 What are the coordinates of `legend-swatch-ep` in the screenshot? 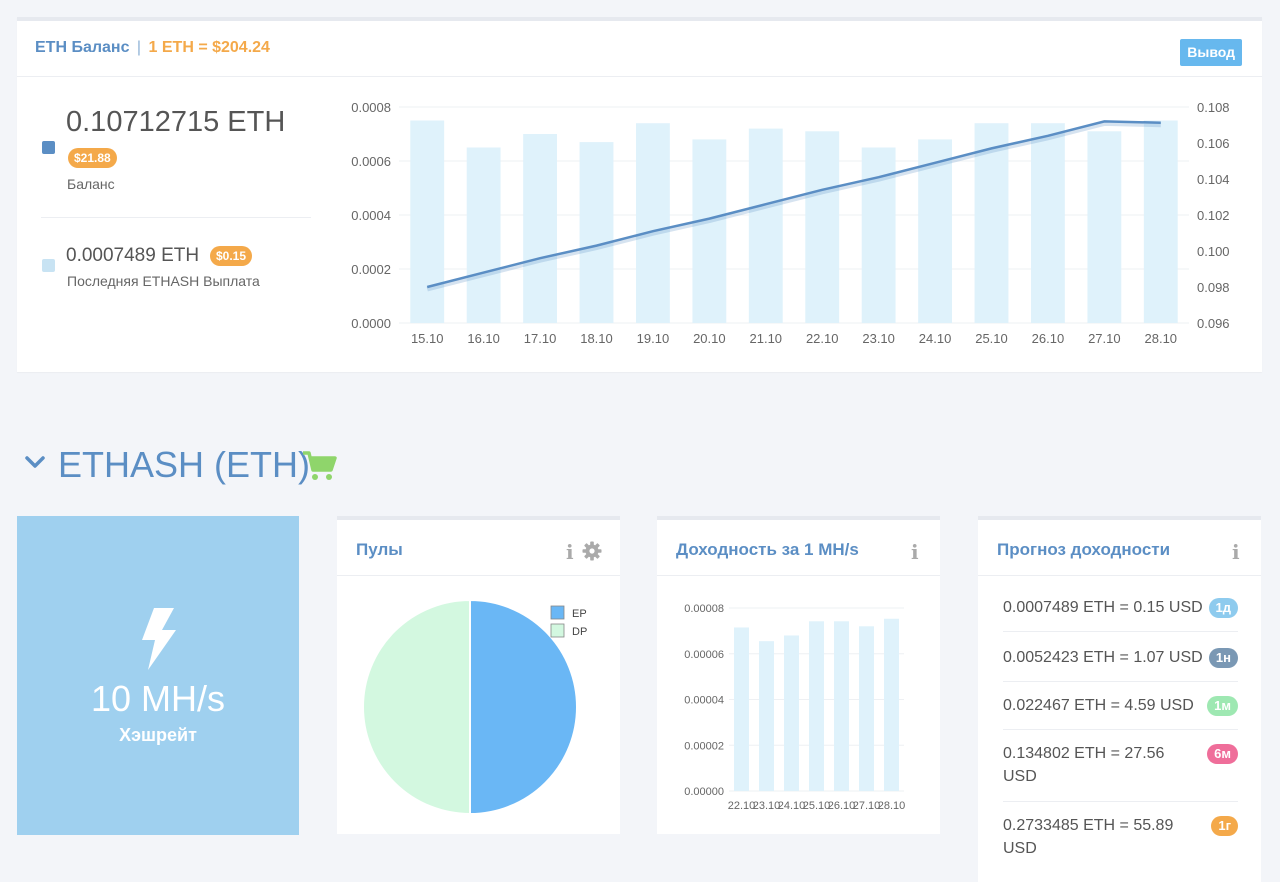 It's located at (557, 612).